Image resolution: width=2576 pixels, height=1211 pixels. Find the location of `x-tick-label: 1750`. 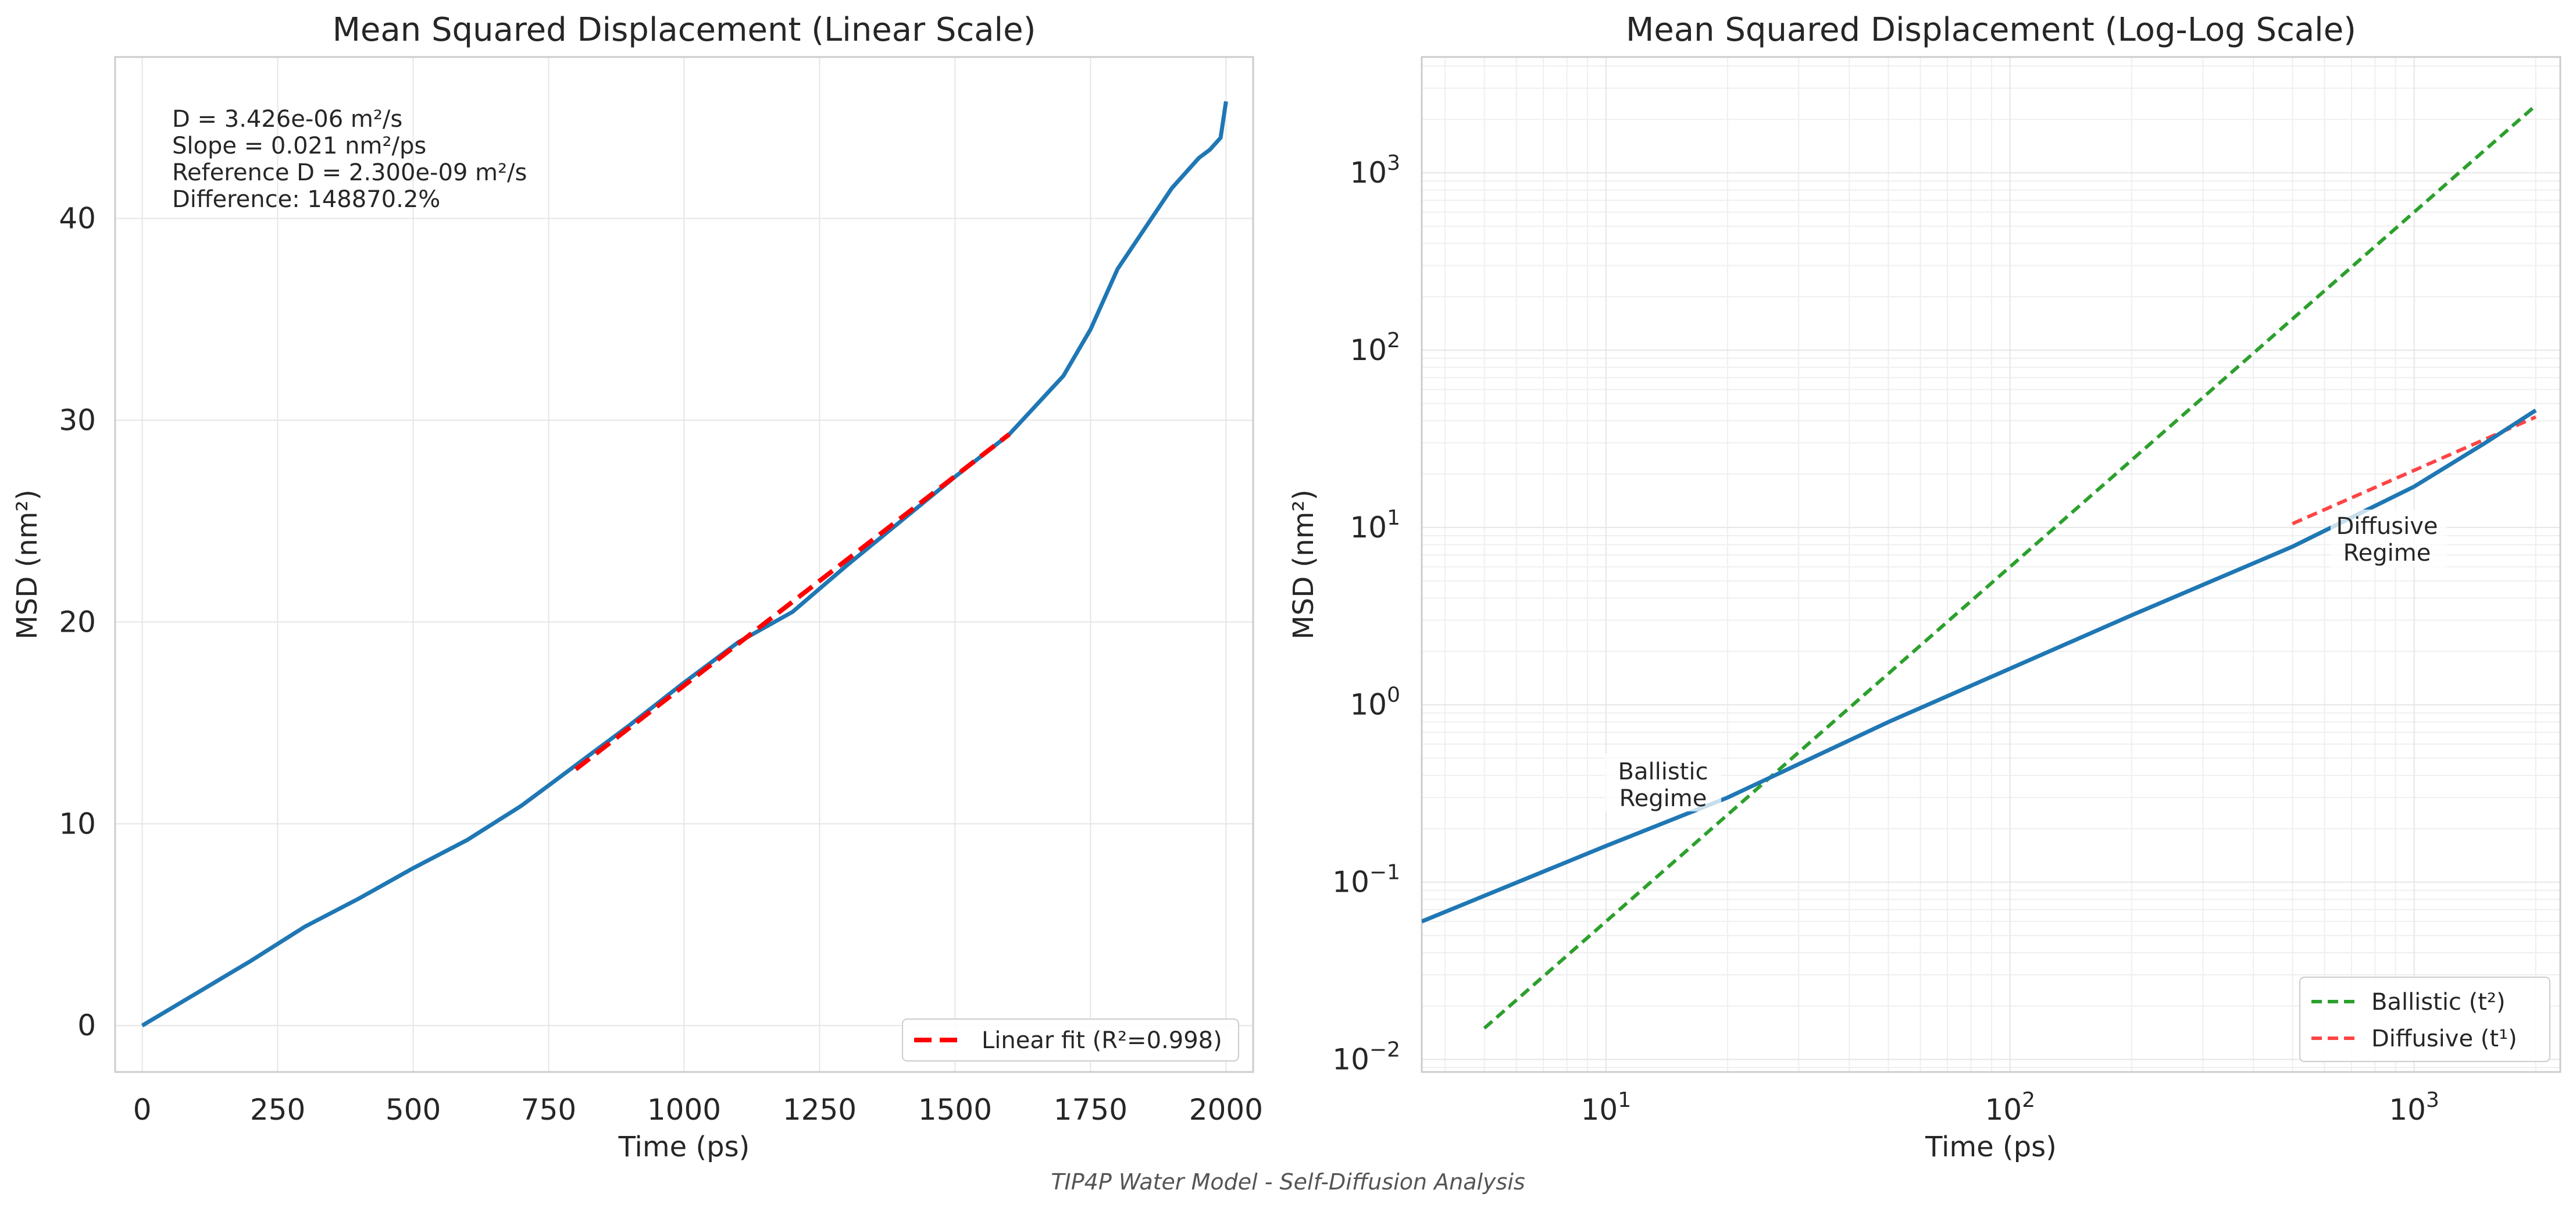

x-tick-label: 1750 is located at coordinates (1091, 1110).